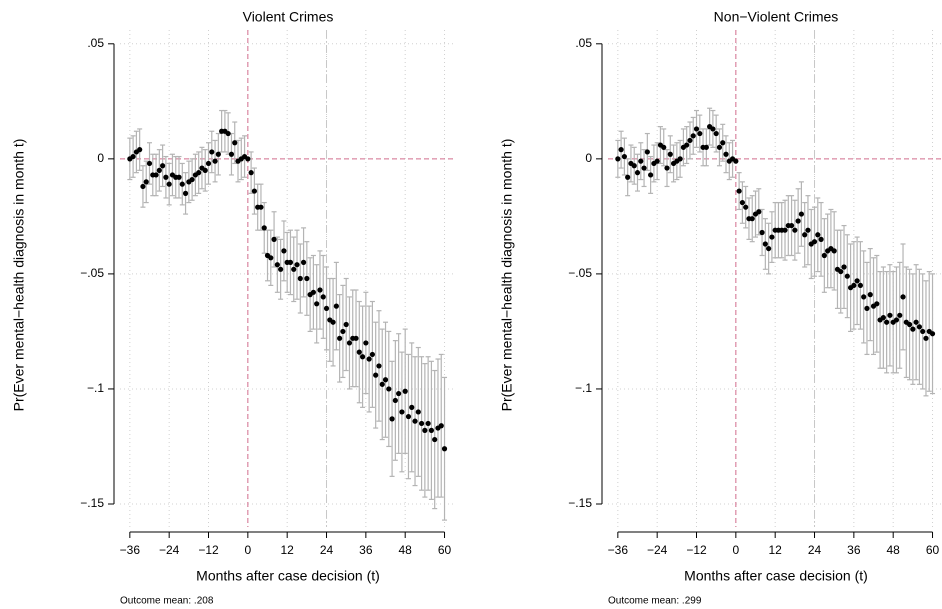 The image size is (942, 609). What do you see at coordinates (406, 550) in the screenshot?
I see `x-tick-label: 48` at bounding box center [406, 550].